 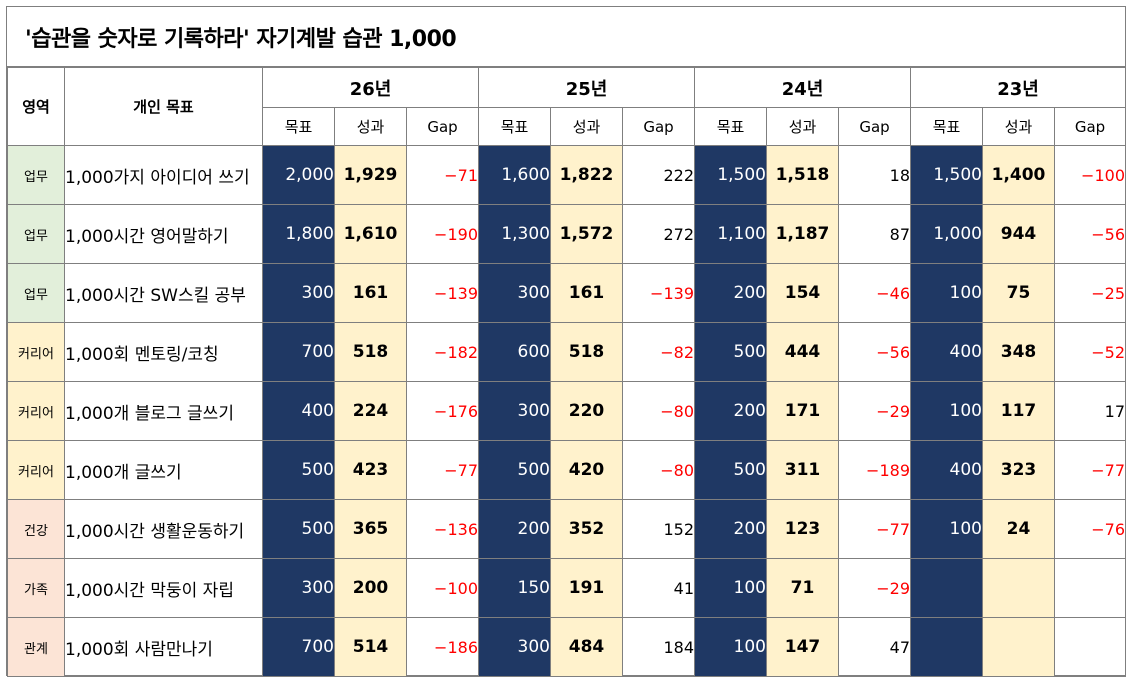 I want to click on result-cell: 1,187, so click(x=802, y=234).